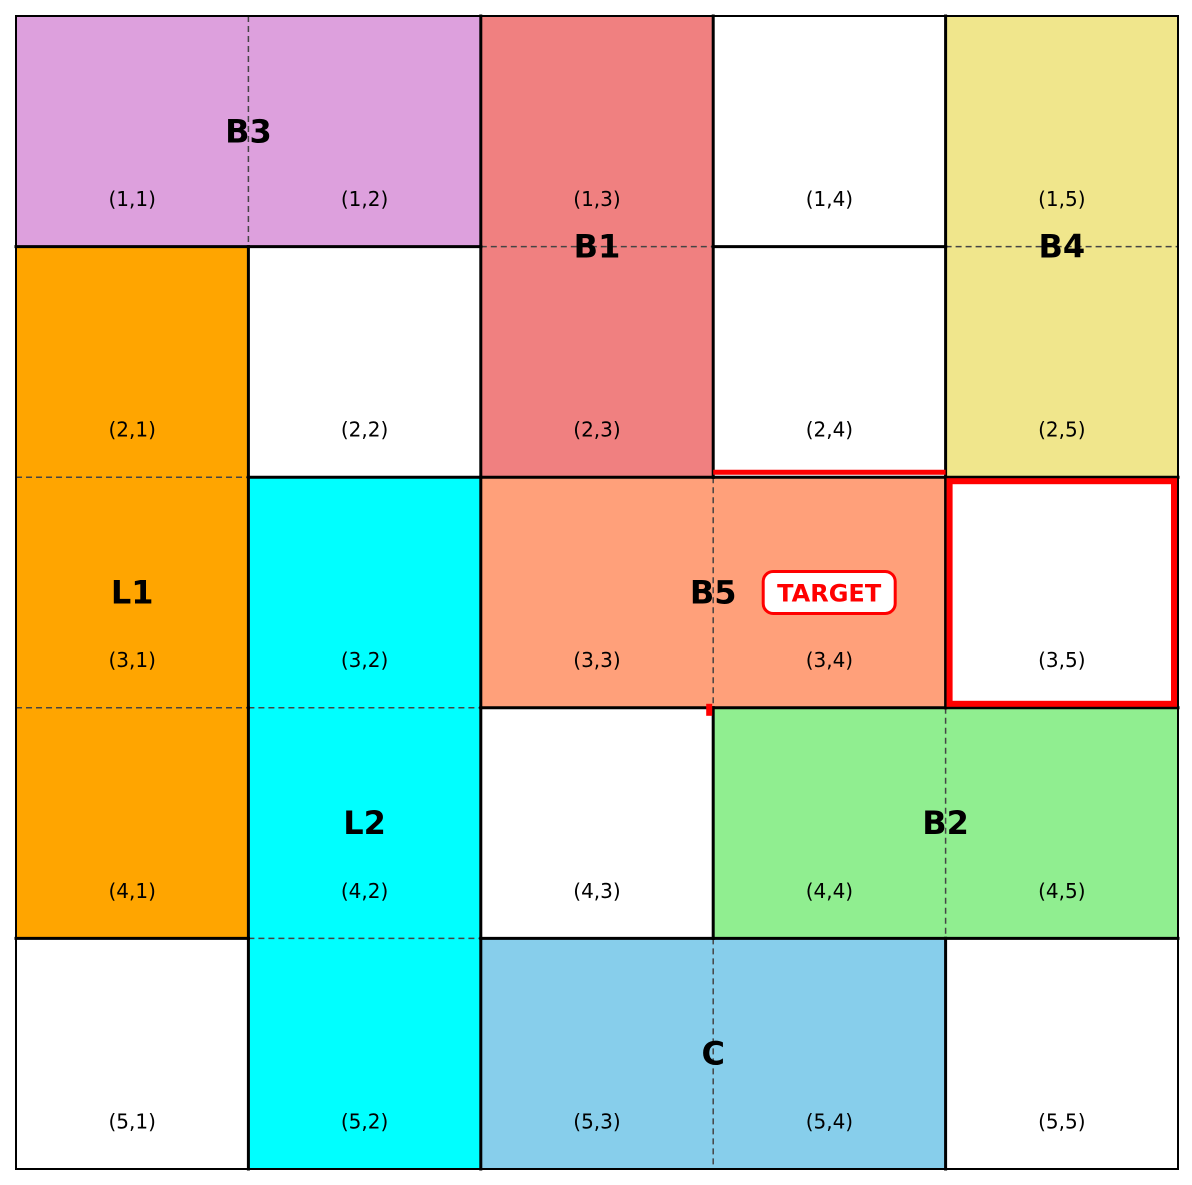  What do you see at coordinates (131, 891) in the screenshot?
I see `cell-coordinate-label: (4,1)` at bounding box center [131, 891].